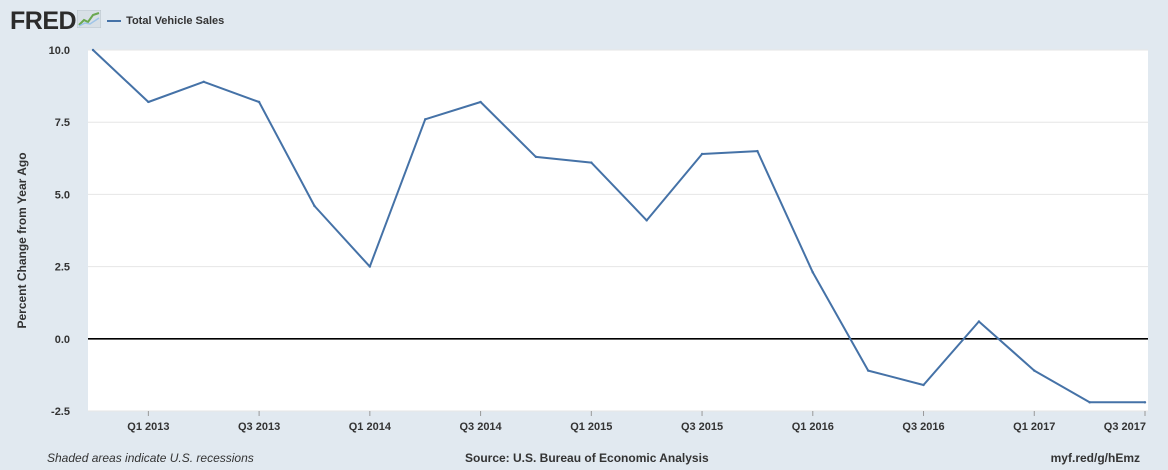  What do you see at coordinates (175, 21) in the screenshot?
I see `legend-label: Total Vehicle Sales` at bounding box center [175, 21].